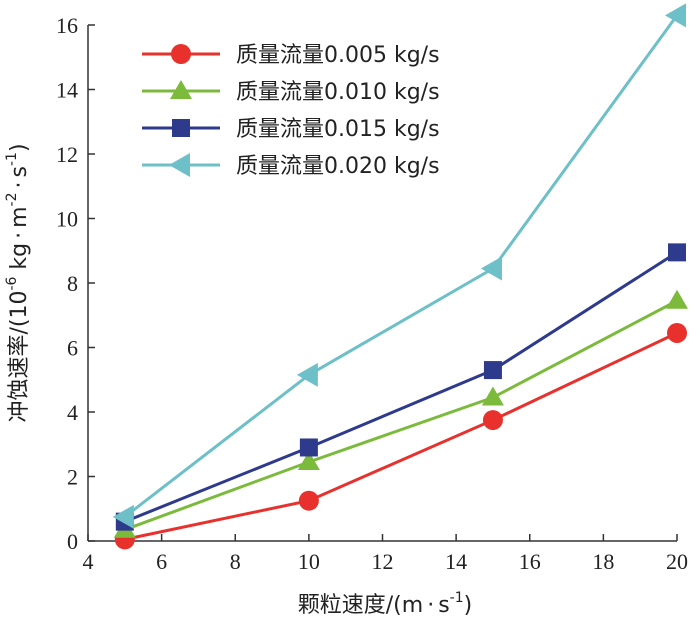 The height and width of the screenshot is (620, 700). Describe the element at coordinates (383, 561) in the screenshot. I see `x-tick-label: 12` at that location.